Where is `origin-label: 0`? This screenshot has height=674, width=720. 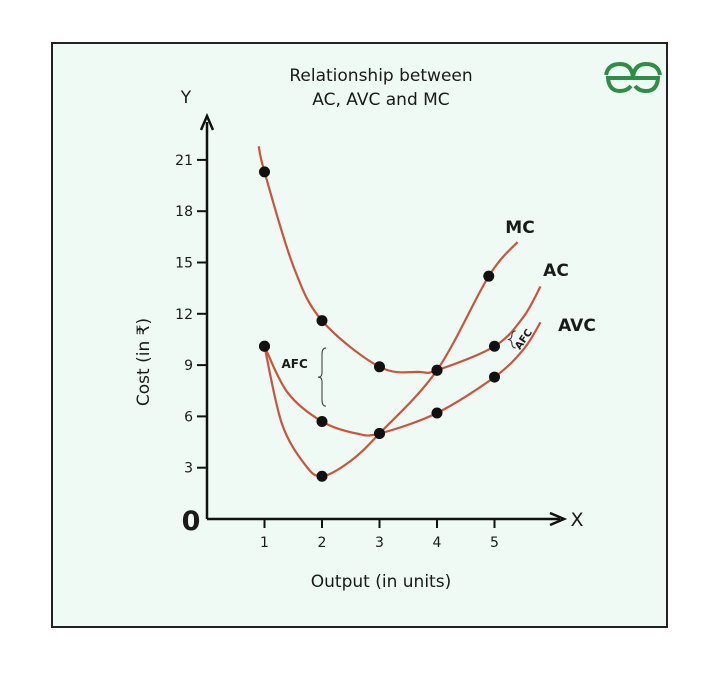 origin-label: 0 is located at coordinates (191, 521).